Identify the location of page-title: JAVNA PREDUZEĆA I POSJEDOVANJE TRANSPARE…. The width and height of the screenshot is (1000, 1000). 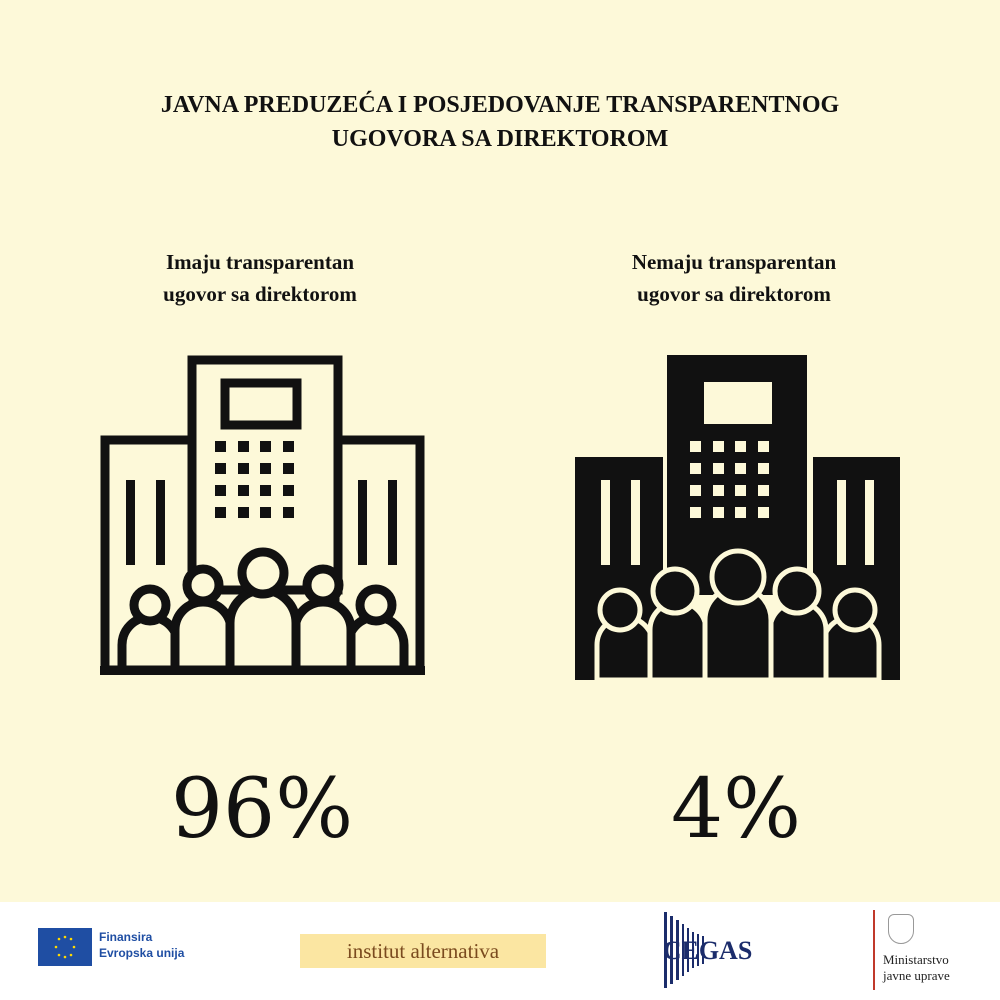
(500, 122).